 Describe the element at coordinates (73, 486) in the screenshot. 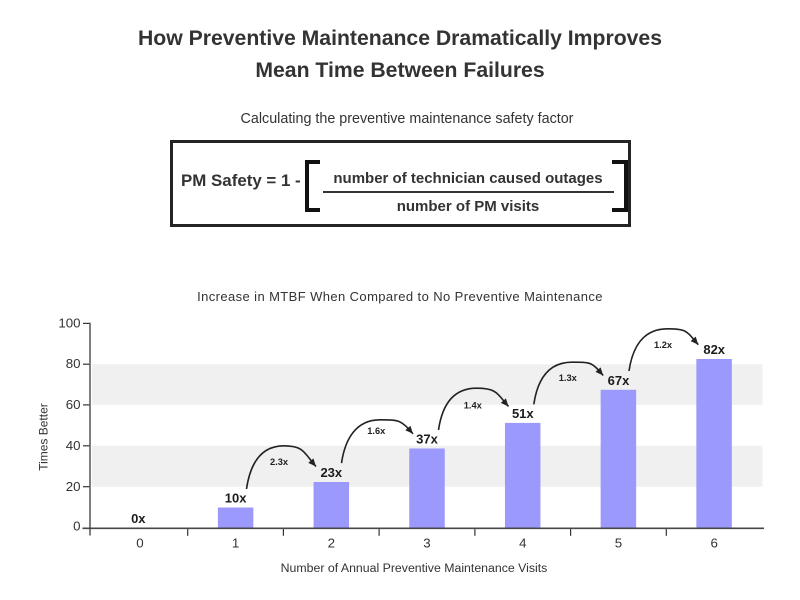

I see `svg-text: 20` at that location.